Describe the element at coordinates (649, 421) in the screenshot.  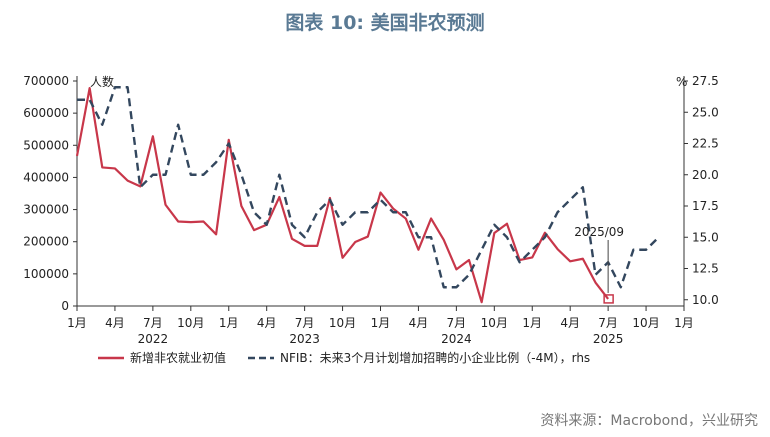
I see `source-note: 资料来源：Macrobond，兴业研究` at that location.